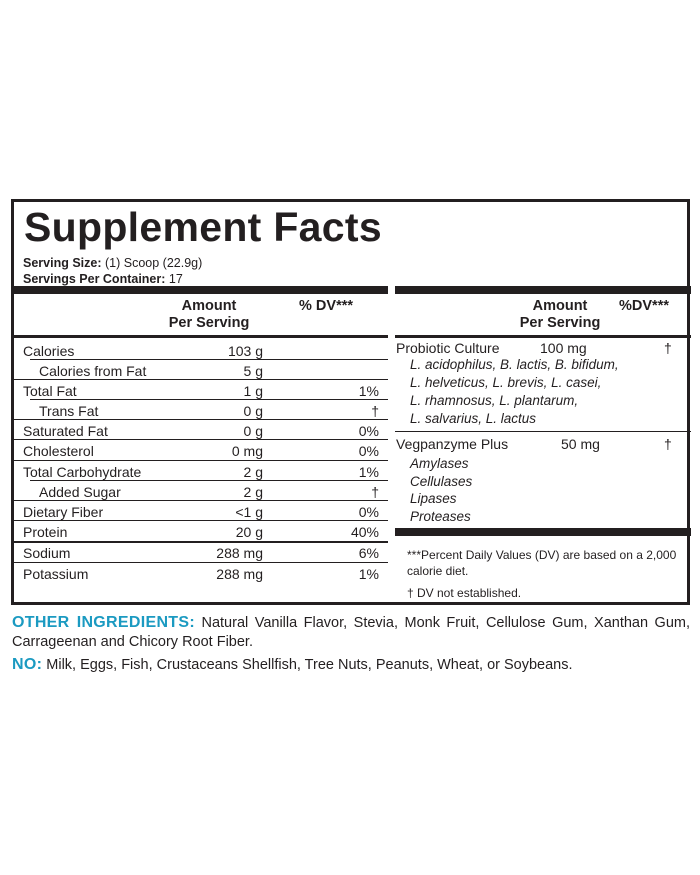  Describe the element at coordinates (452, 444) in the screenshot. I see `enzyme-label: Vegpanzyme Plus` at that location.